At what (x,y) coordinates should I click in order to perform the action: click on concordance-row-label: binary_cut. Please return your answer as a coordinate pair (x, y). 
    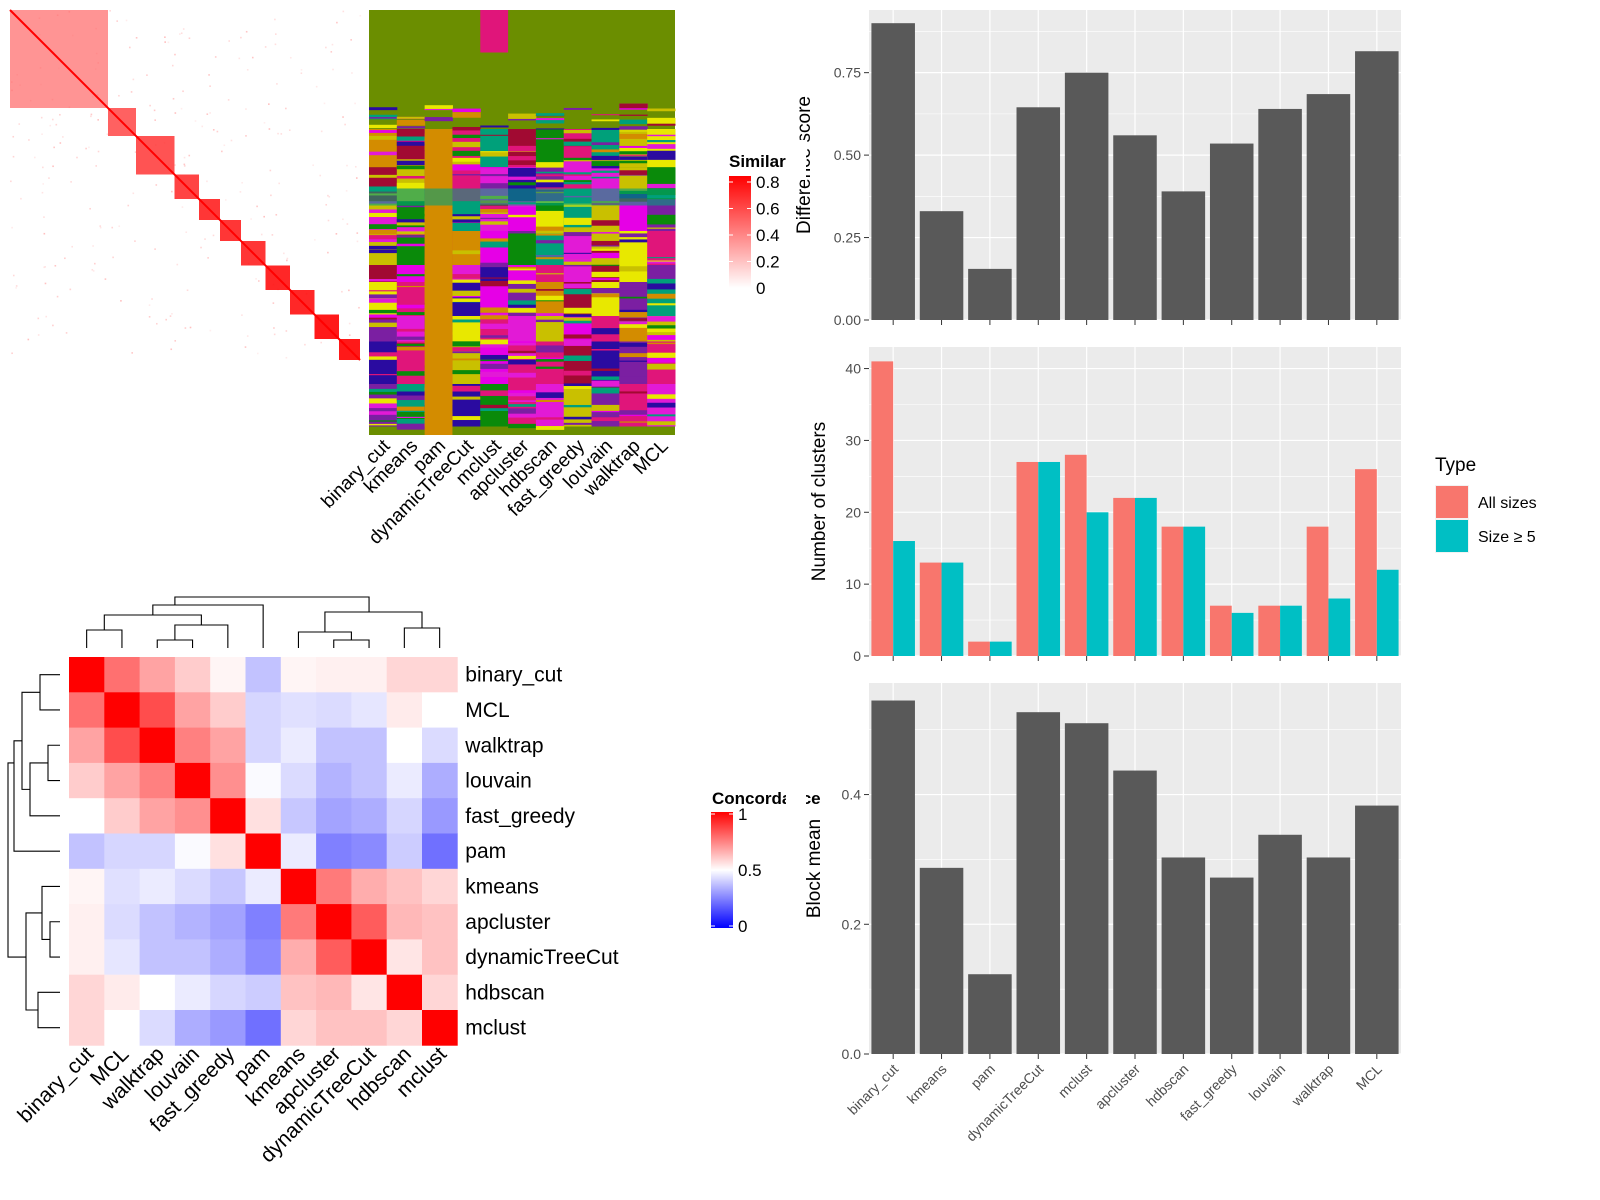
    Looking at the image, I should click on (513, 675).